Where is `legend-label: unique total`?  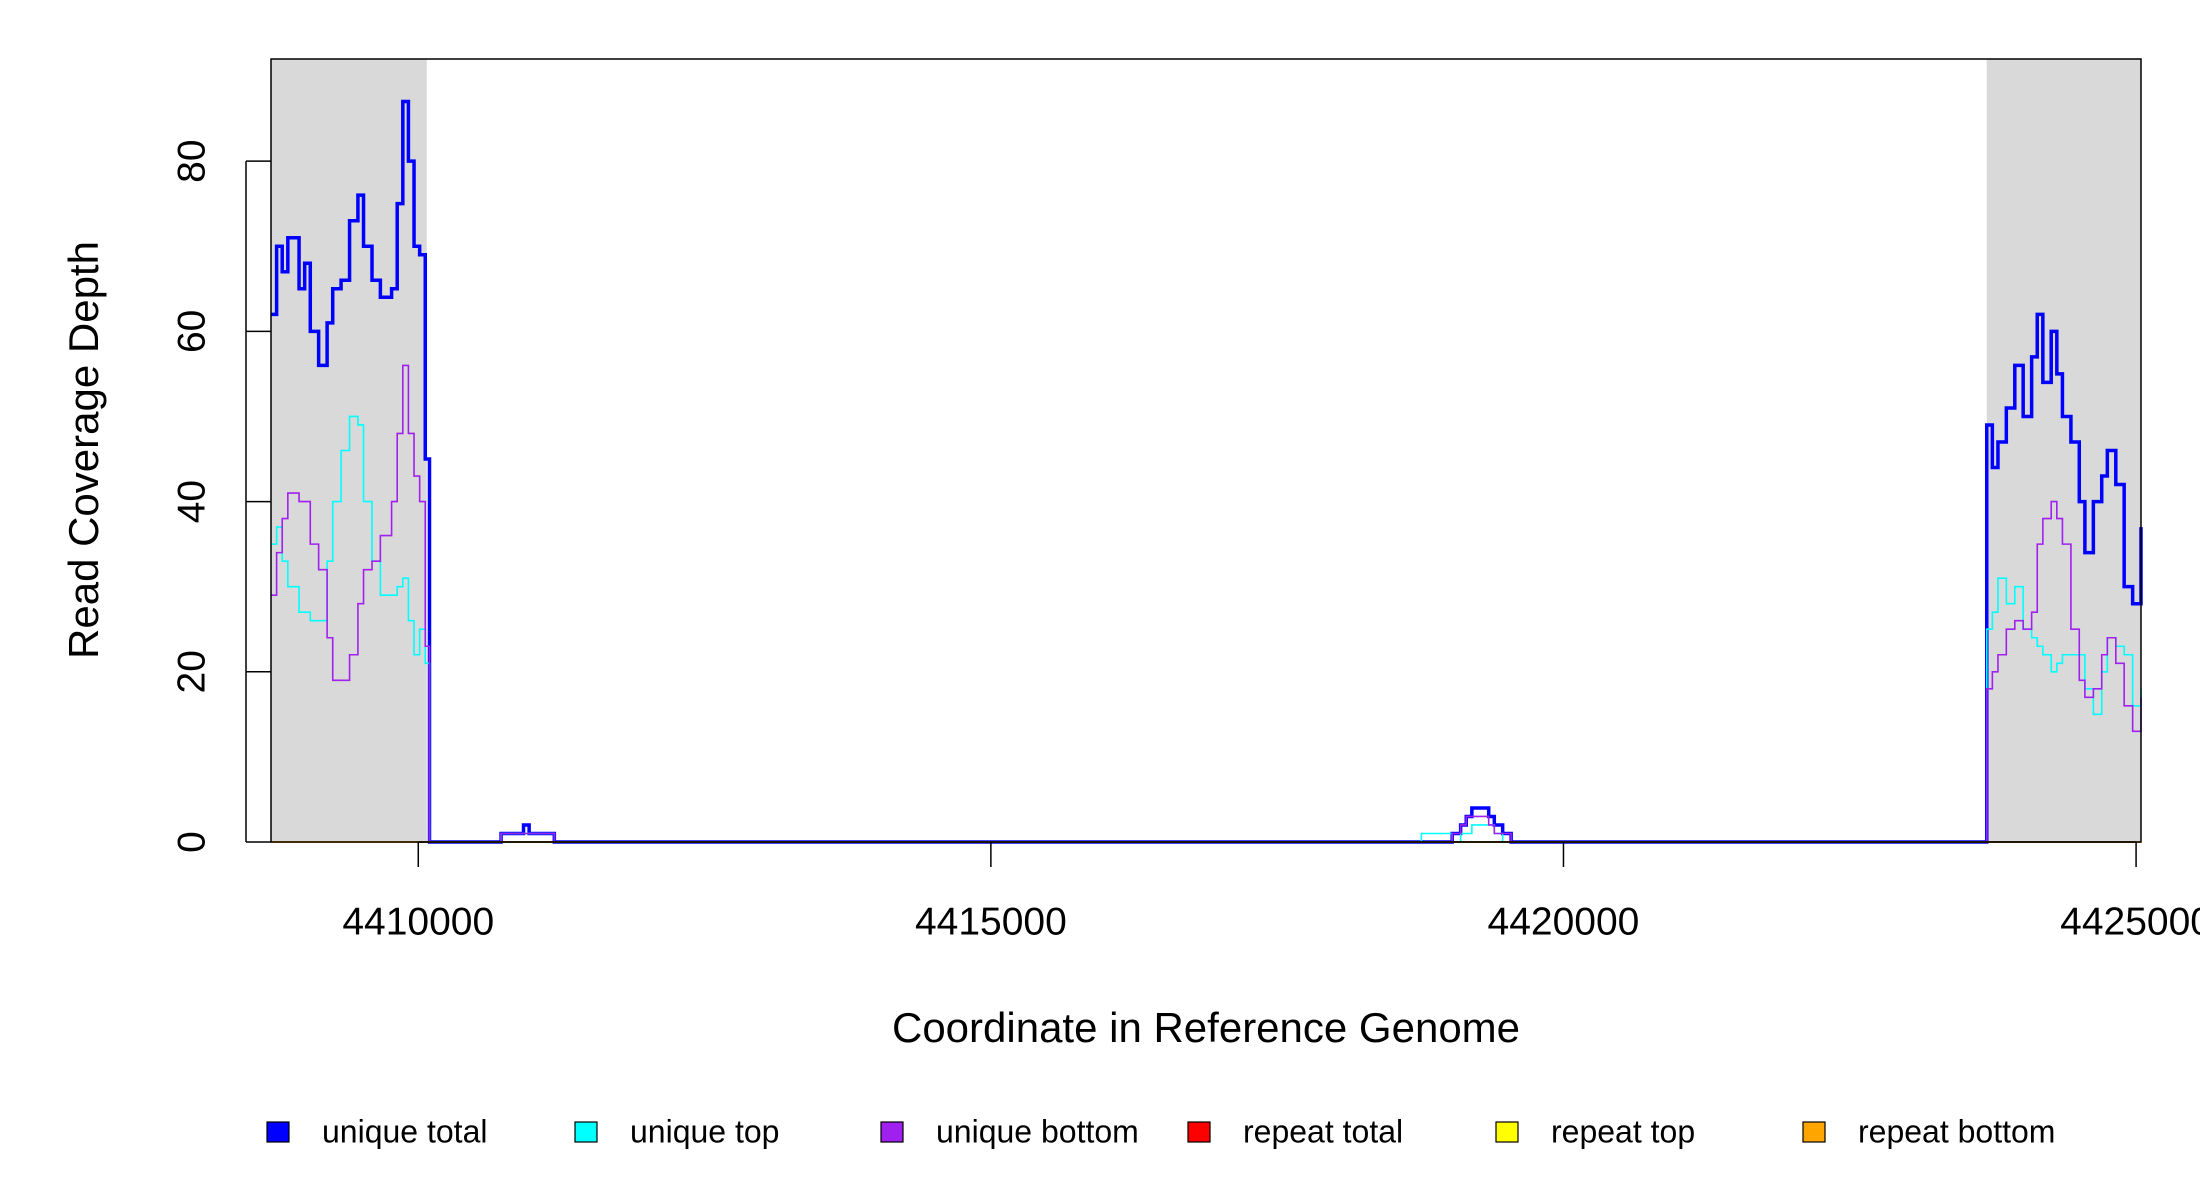 legend-label: unique total is located at coordinates (404, 1131).